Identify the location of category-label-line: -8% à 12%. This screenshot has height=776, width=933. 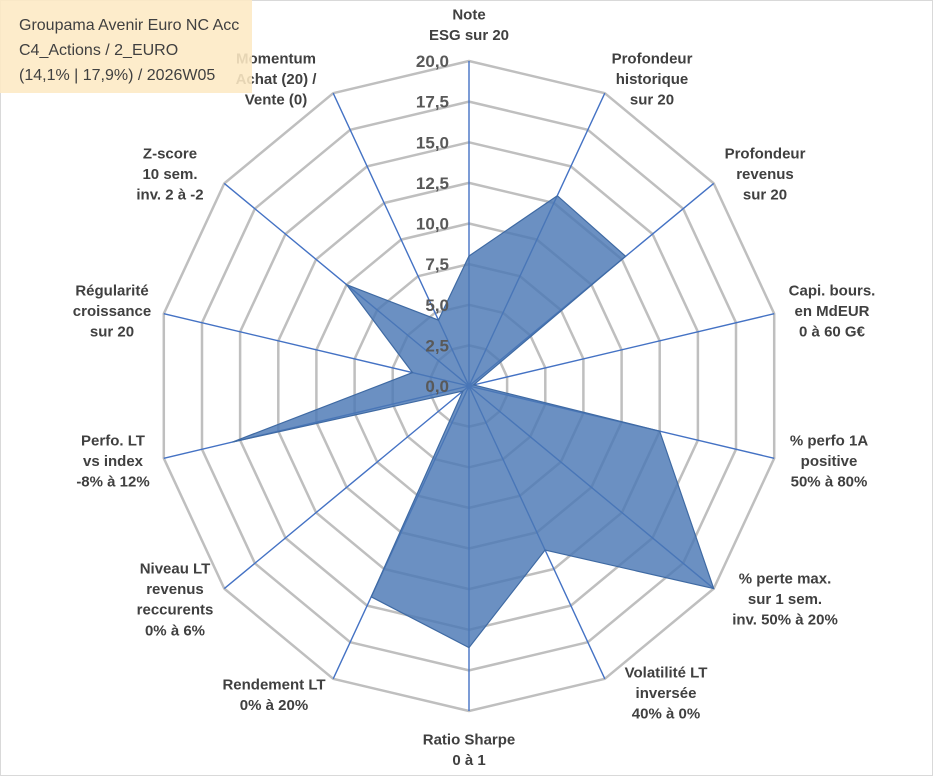
(112, 482).